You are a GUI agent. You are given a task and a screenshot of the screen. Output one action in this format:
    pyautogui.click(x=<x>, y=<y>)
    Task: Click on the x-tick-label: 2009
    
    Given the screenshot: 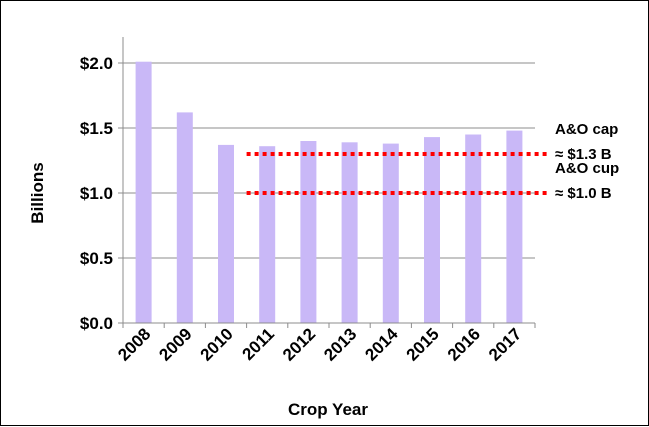 What is the action you would take?
    pyautogui.click(x=175, y=344)
    